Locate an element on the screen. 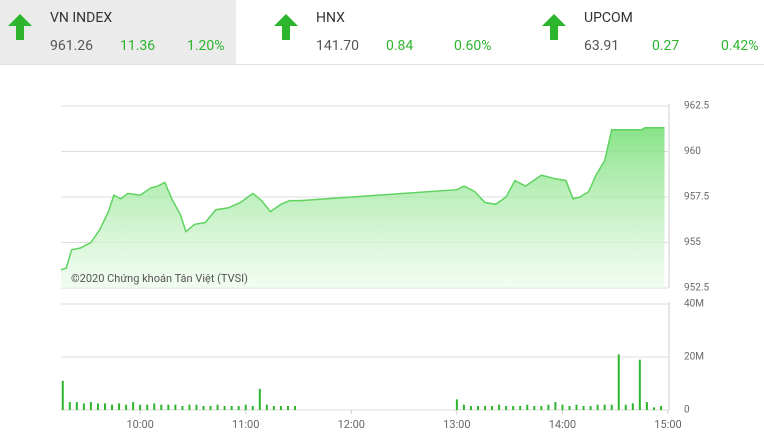 This screenshot has height=446, width=764. index-percent: 0.42% is located at coordinates (740, 46).